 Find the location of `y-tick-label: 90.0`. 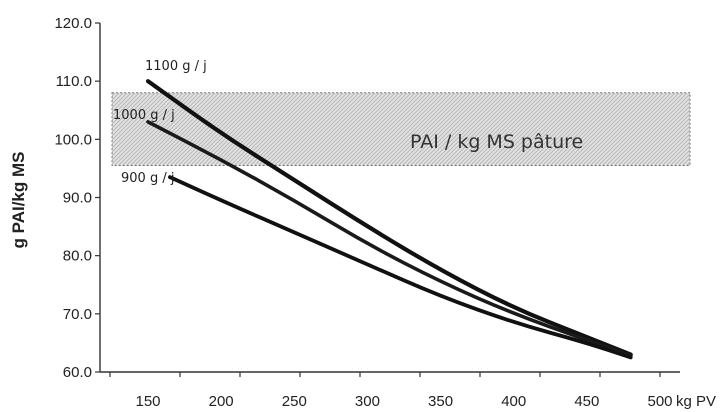

y-tick-label: 90.0 is located at coordinates (77, 198).